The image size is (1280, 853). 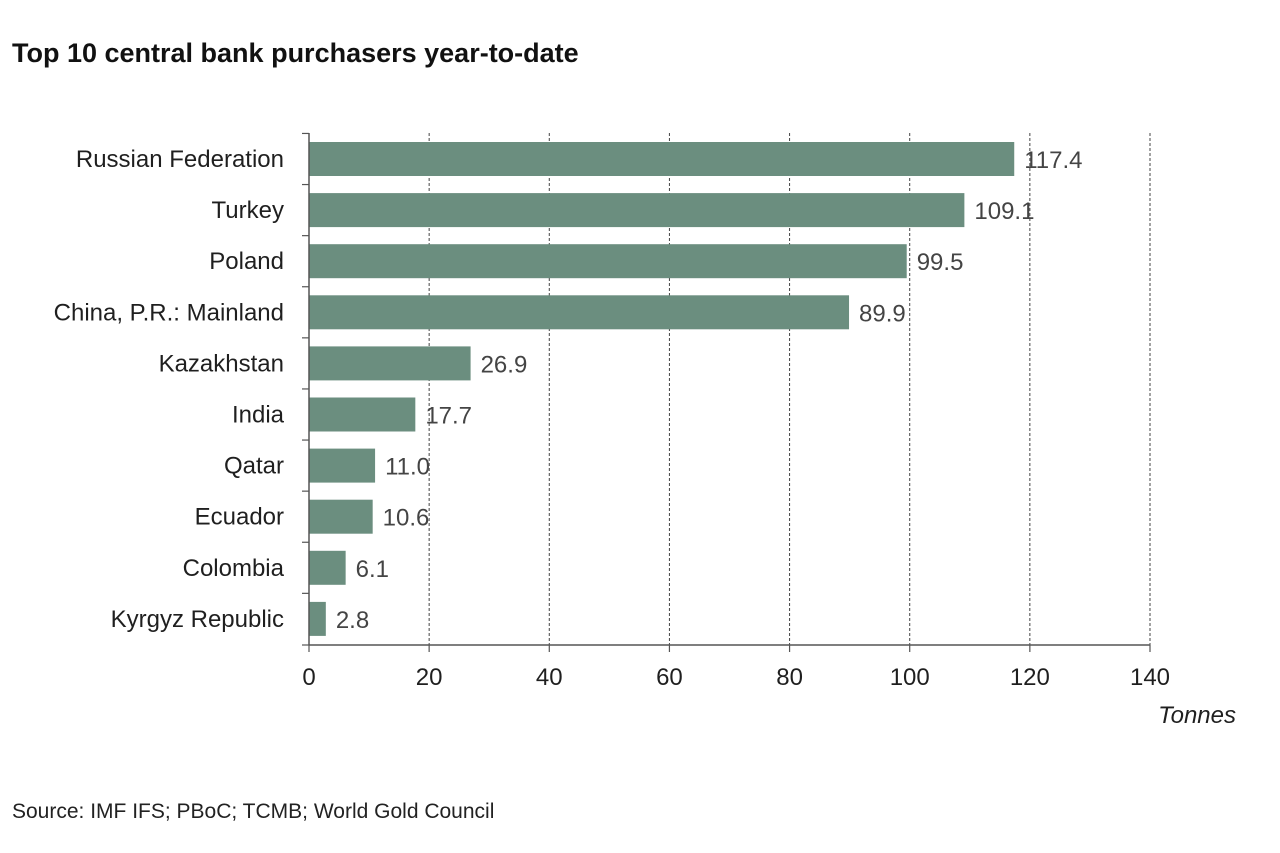 I want to click on value-label: 26.9, so click(x=504, y=364).